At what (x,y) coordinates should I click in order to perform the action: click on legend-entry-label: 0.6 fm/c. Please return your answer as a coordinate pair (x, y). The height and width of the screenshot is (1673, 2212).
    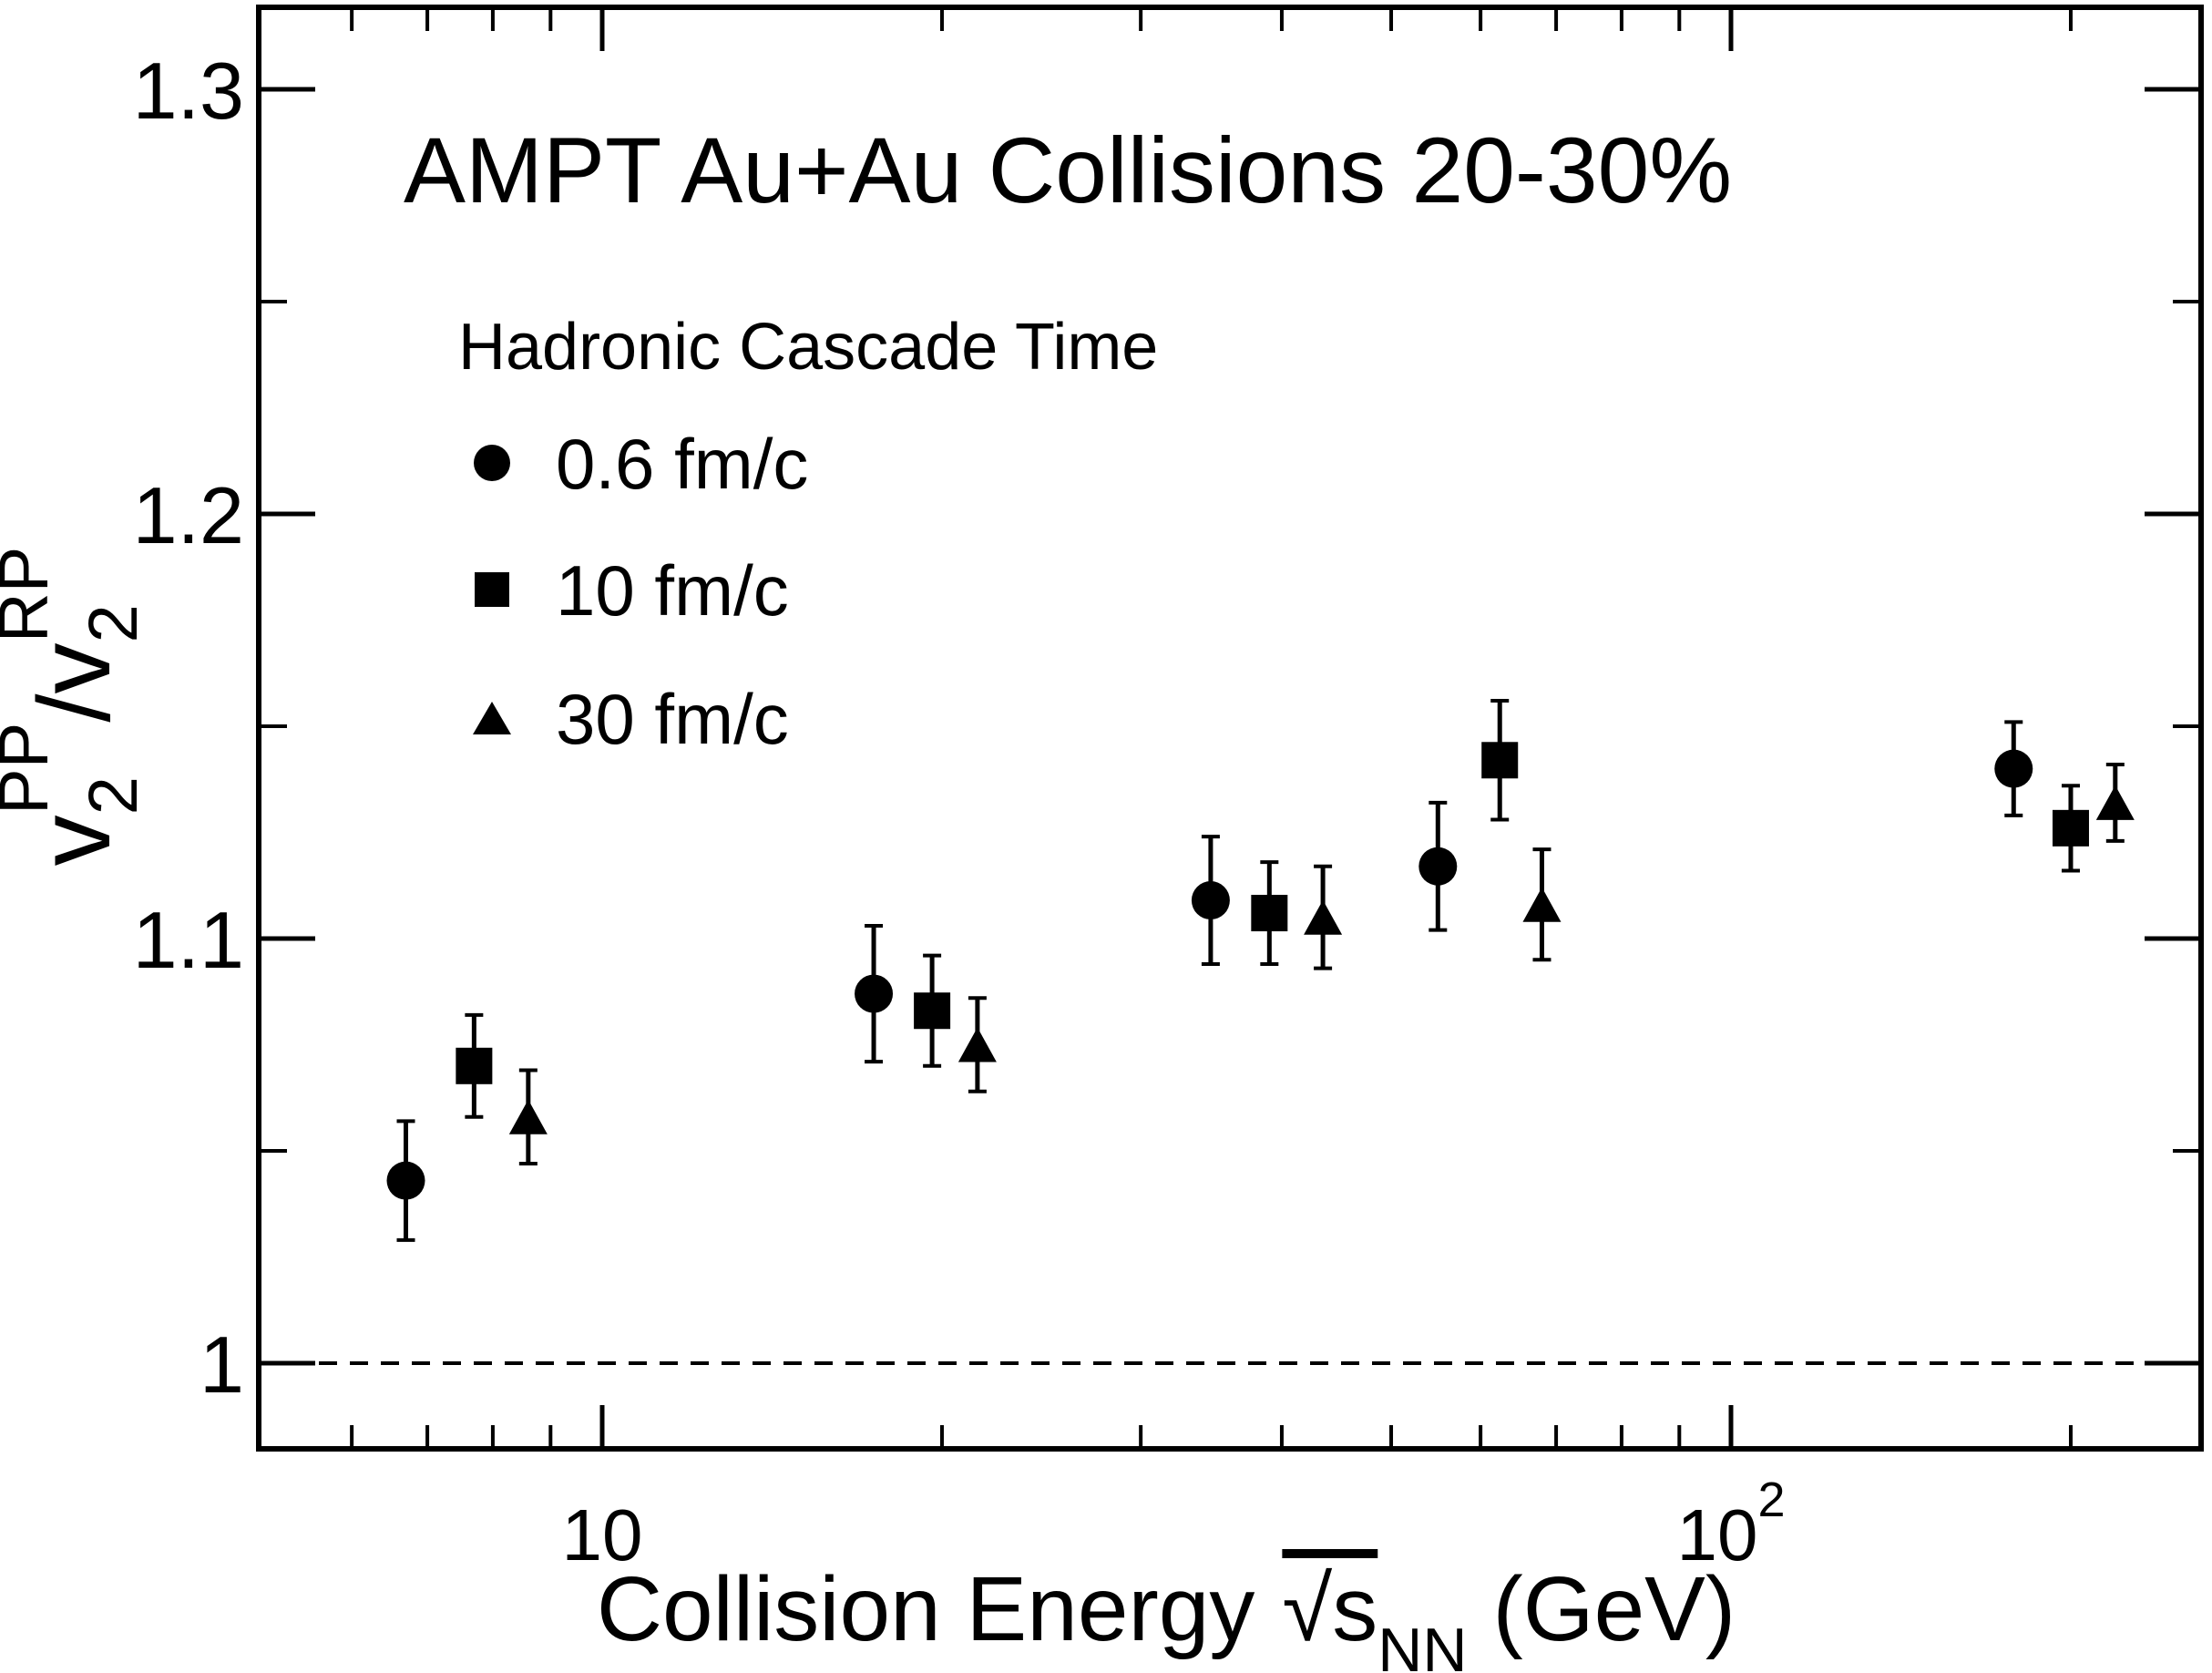
    Looking at the image, I should click on (682, 464).